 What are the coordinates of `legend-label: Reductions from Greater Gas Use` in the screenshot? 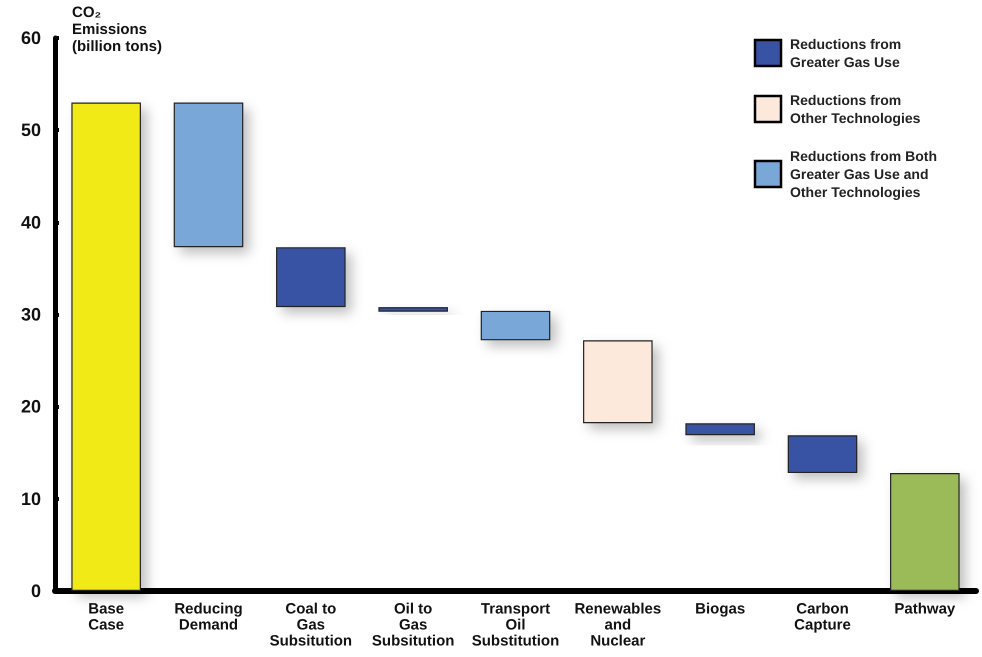 It's located at (846, 53).